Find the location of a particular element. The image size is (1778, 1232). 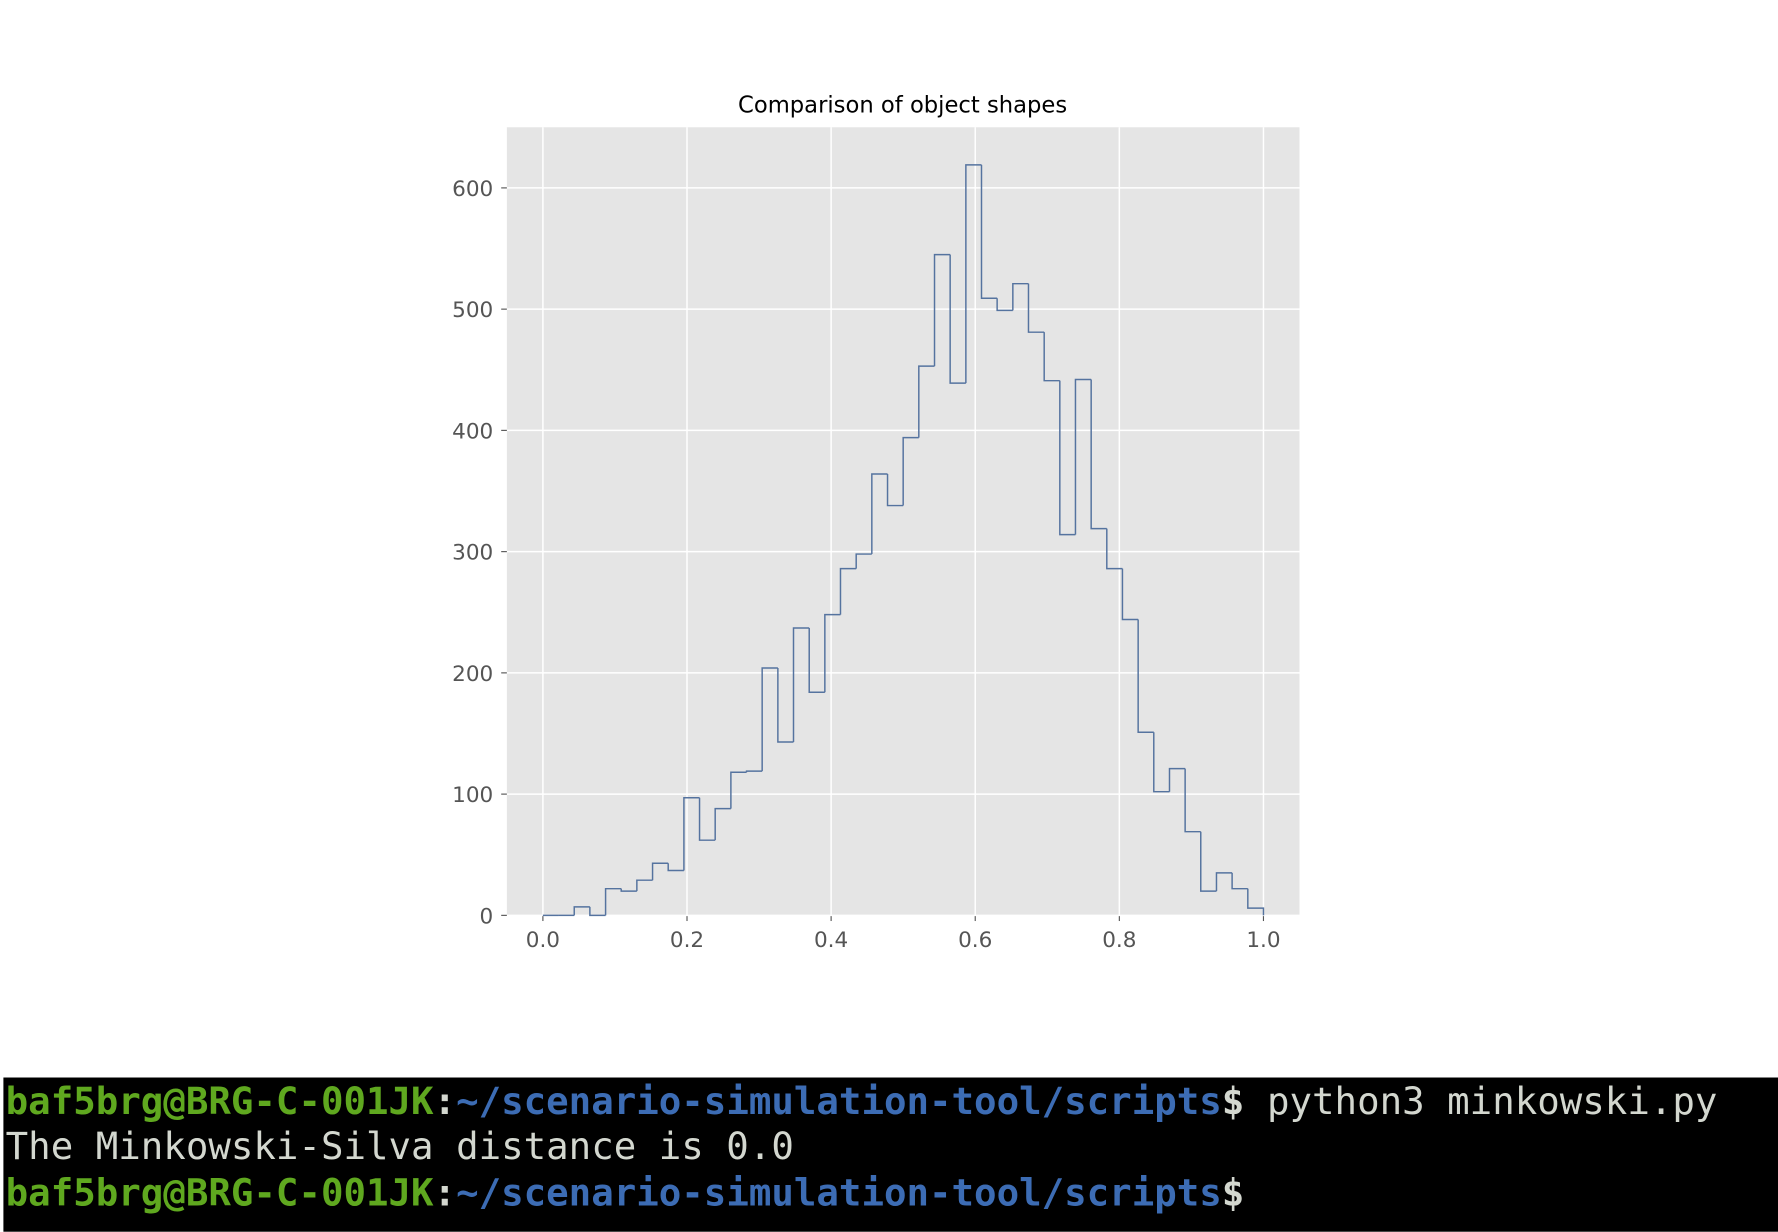

y-tick-label: 300 is located at coordinates (472, 553).